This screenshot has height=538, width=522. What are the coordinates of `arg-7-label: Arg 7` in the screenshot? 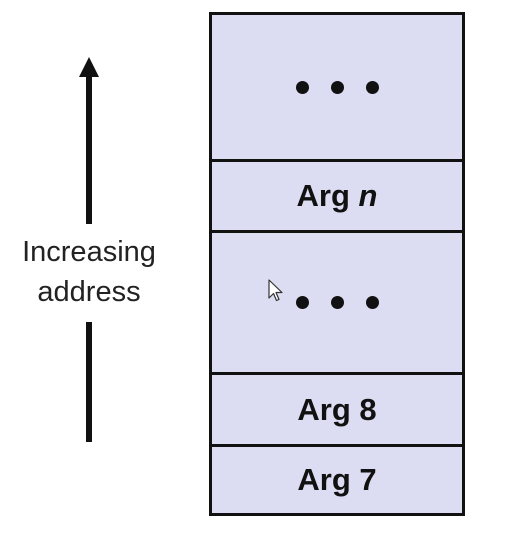 It's located at (336, 480).